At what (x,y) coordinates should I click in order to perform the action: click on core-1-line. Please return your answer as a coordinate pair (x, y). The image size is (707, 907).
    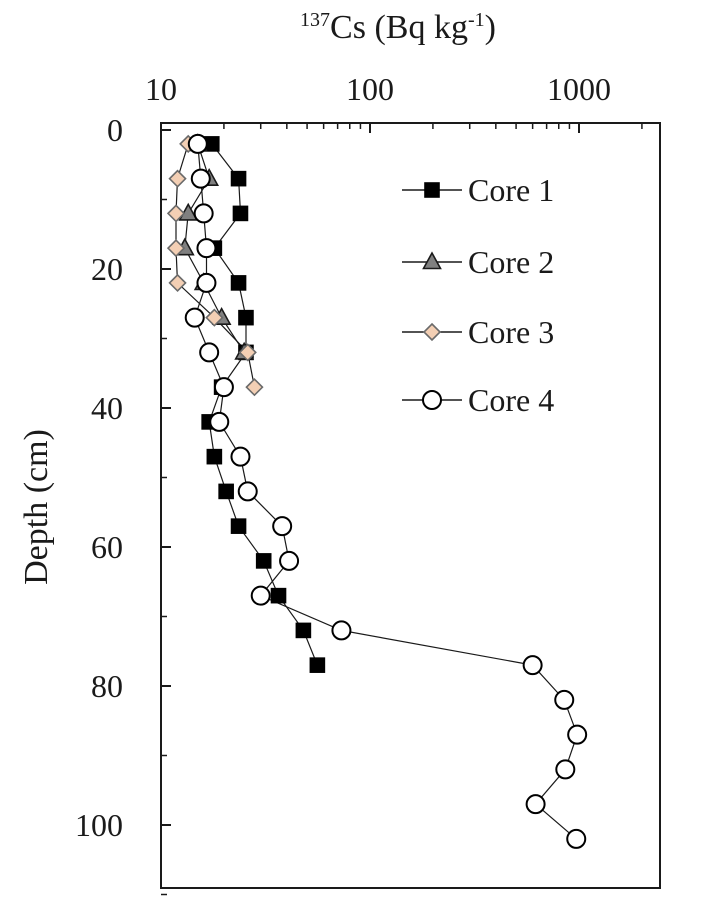
    Looking at the image, I should click on (263, 404).